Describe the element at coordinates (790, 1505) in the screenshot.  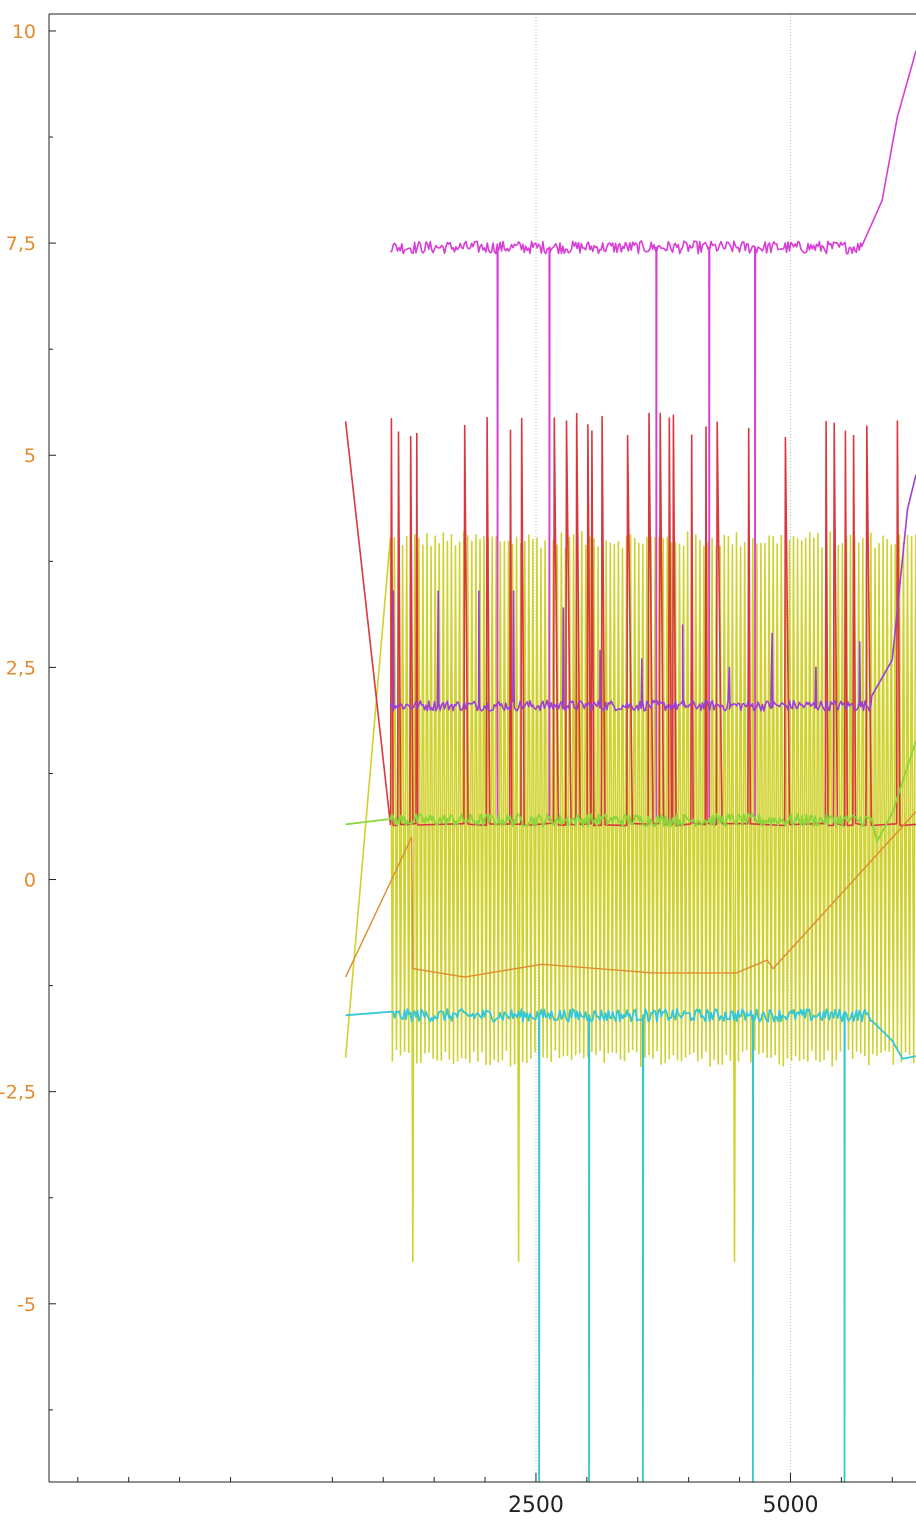
I see `x-tick-label: 5000` at that location.